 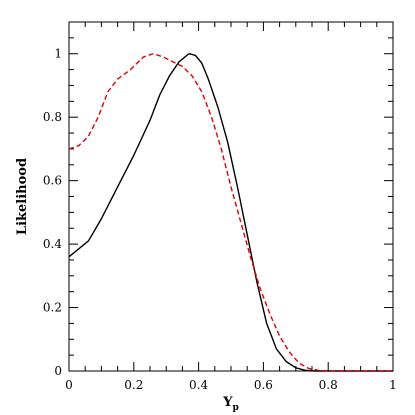 I want to click on x-tick-label: 0.4, so click(x=198, y=385).